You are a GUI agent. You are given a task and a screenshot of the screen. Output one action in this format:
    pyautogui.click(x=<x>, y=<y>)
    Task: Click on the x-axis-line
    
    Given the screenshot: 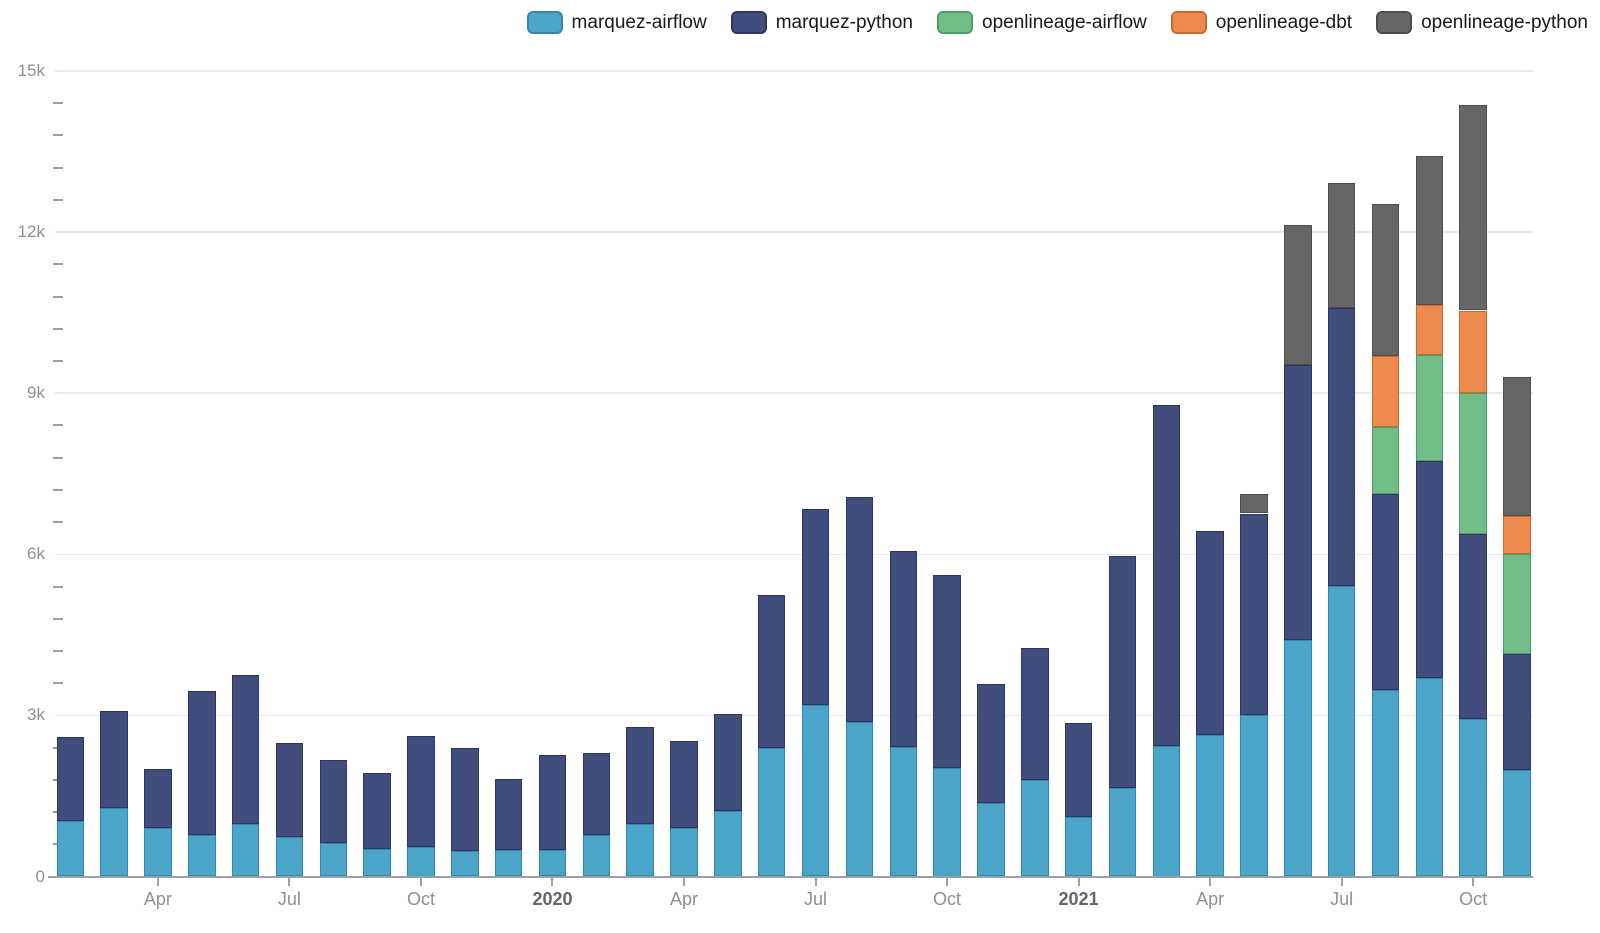 What is the action you would take?
    pyautogui.click(x=790, y=877)
    